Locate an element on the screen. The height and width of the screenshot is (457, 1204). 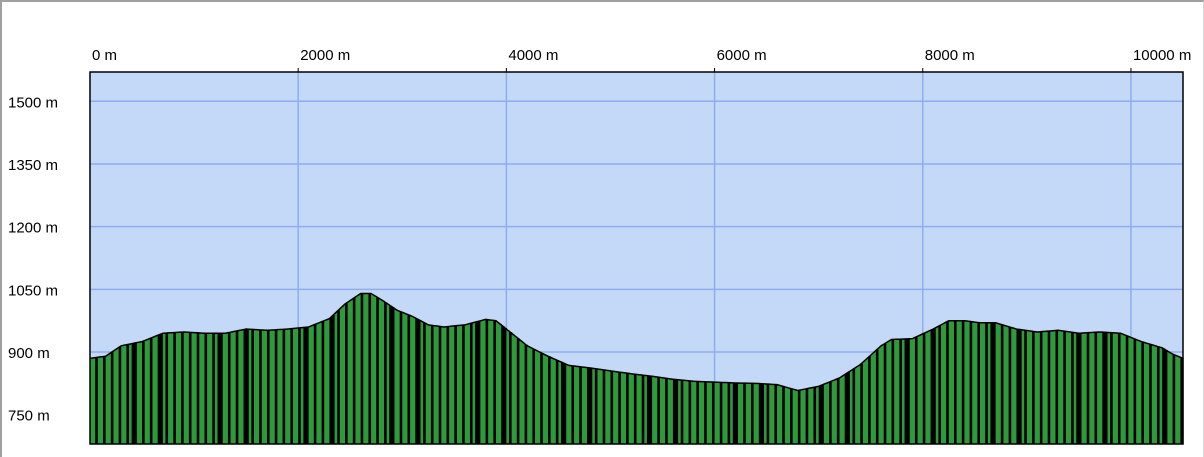
x-tick-label-3: 6000 m is located at coordinates (742, 55).